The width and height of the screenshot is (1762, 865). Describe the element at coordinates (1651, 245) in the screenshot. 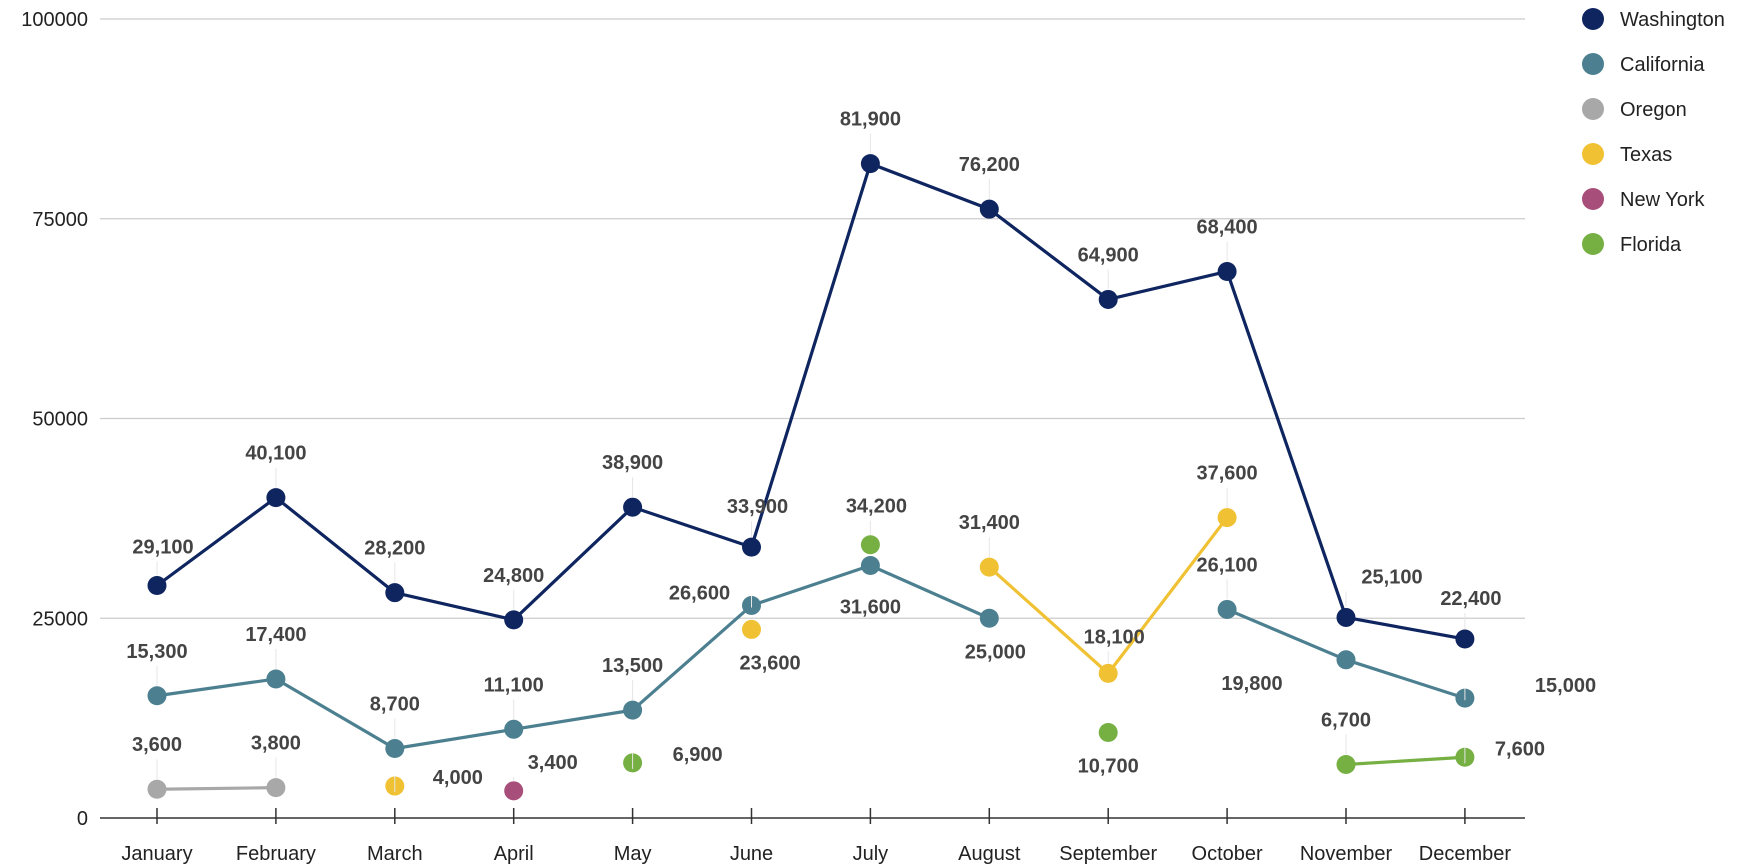

I see `legend-label-florida: Florida` at that location.